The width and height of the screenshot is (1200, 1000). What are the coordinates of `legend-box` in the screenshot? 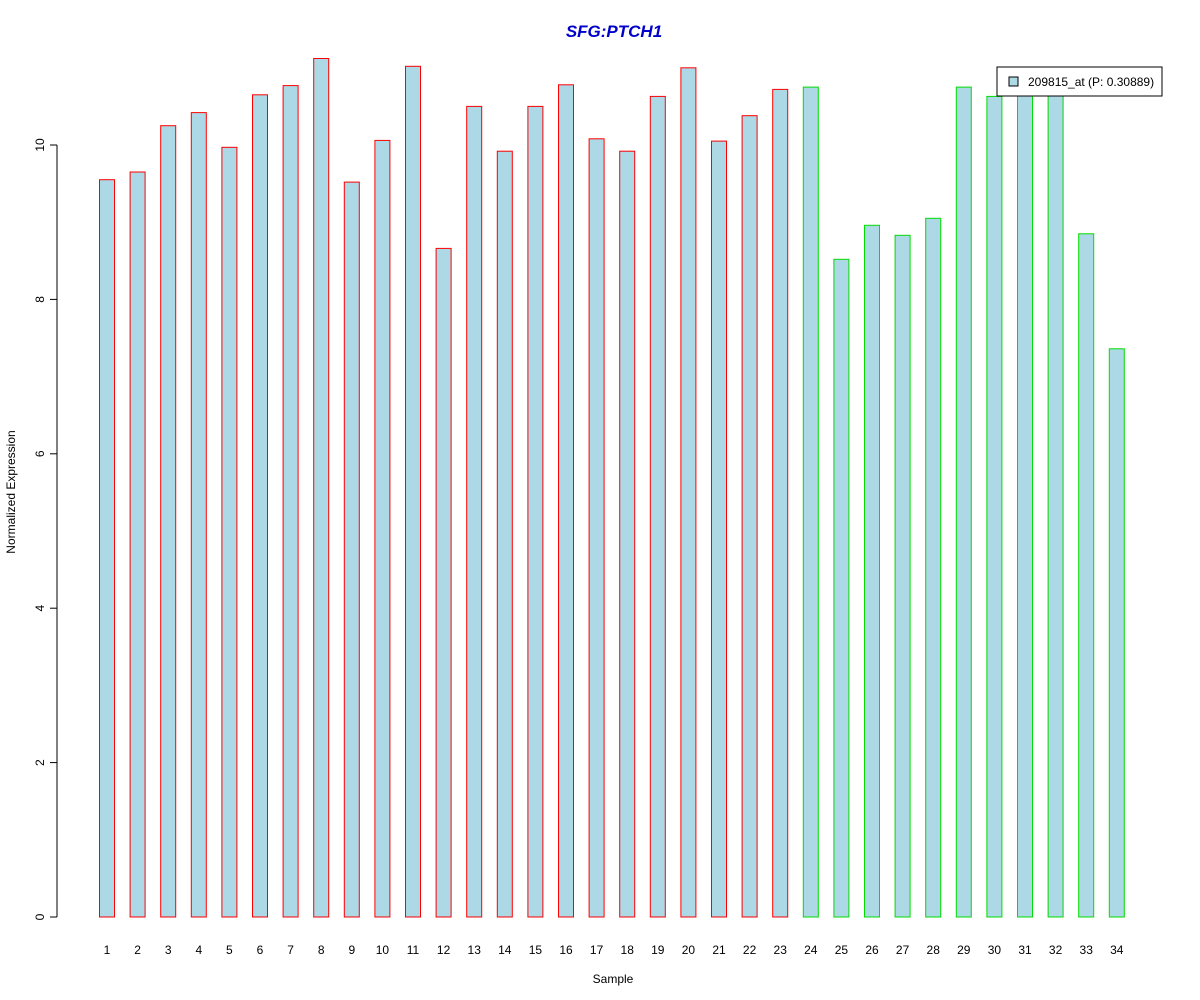 It's located at (1079, 81).